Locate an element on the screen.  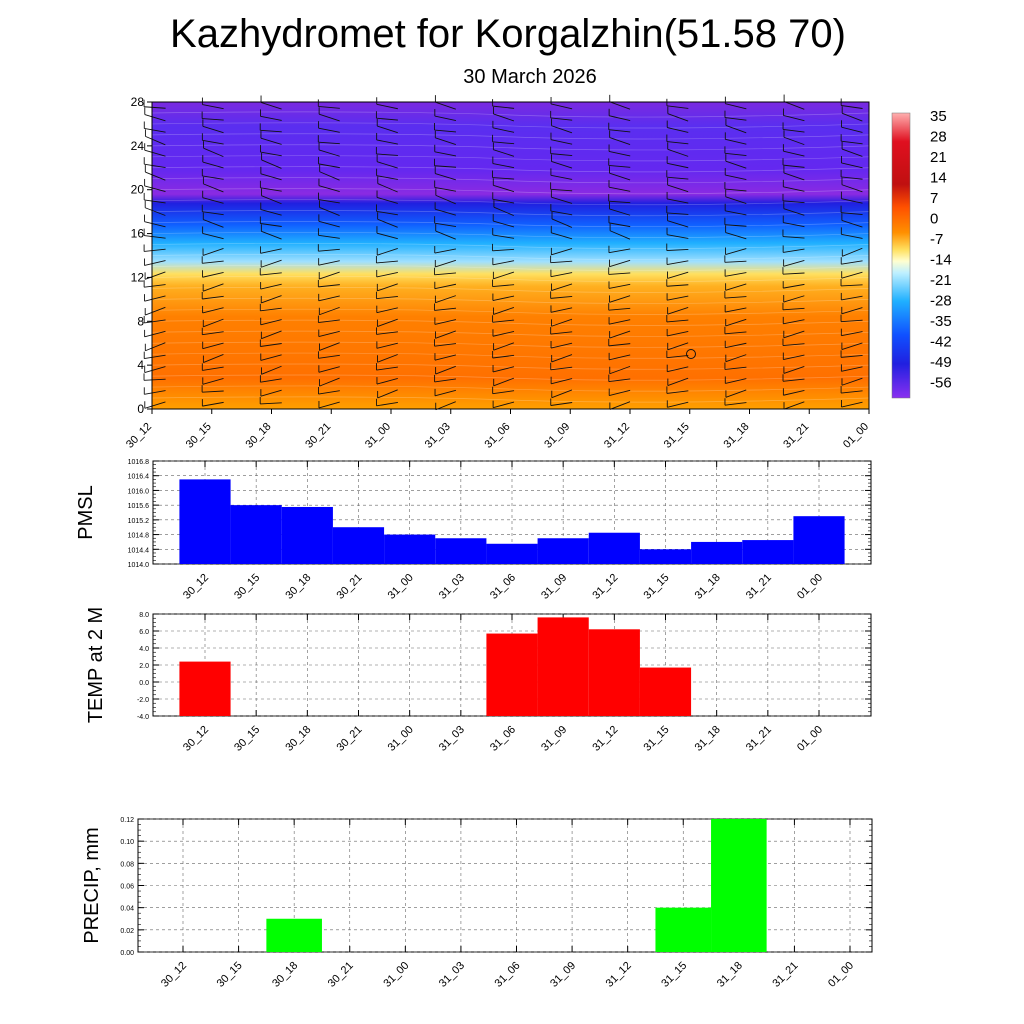
colorbar-label: -14 is located at coordinates (941, 260).